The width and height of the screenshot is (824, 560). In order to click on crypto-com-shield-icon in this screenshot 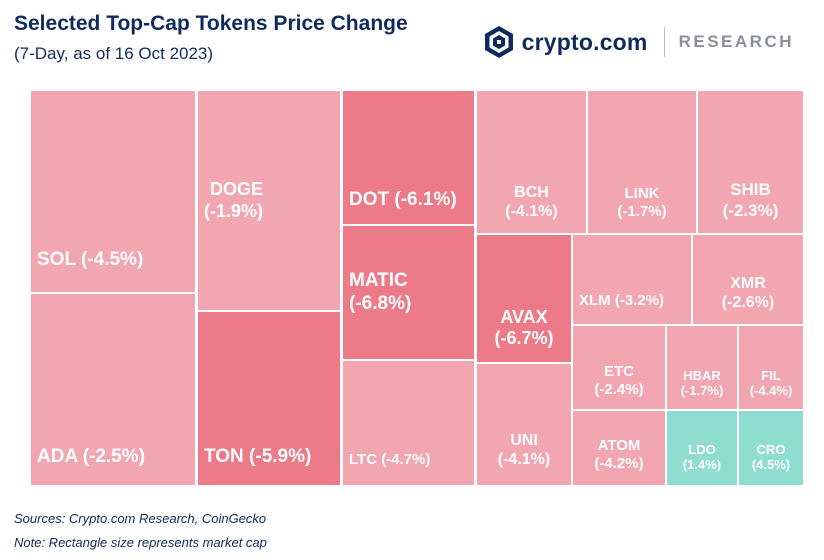, I will do `click(498, 42)`.